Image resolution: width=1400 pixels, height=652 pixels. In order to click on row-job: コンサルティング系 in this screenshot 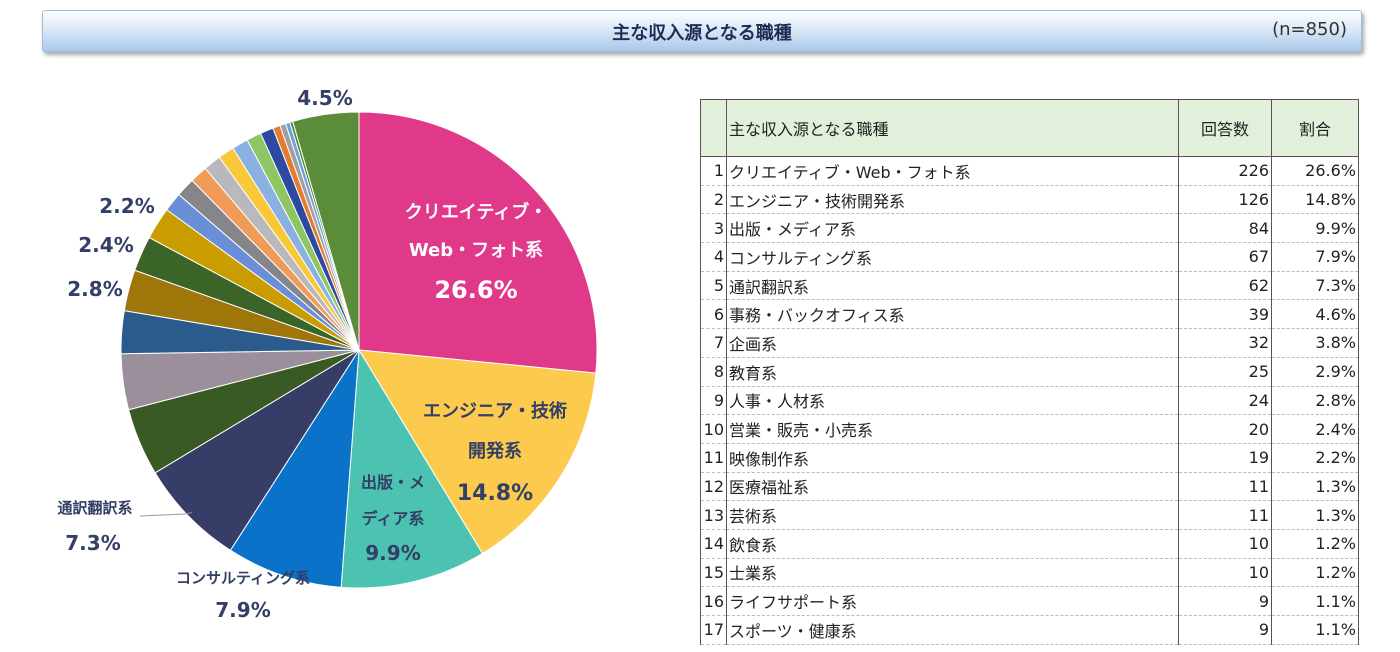, I will do `click(952, 257)`.